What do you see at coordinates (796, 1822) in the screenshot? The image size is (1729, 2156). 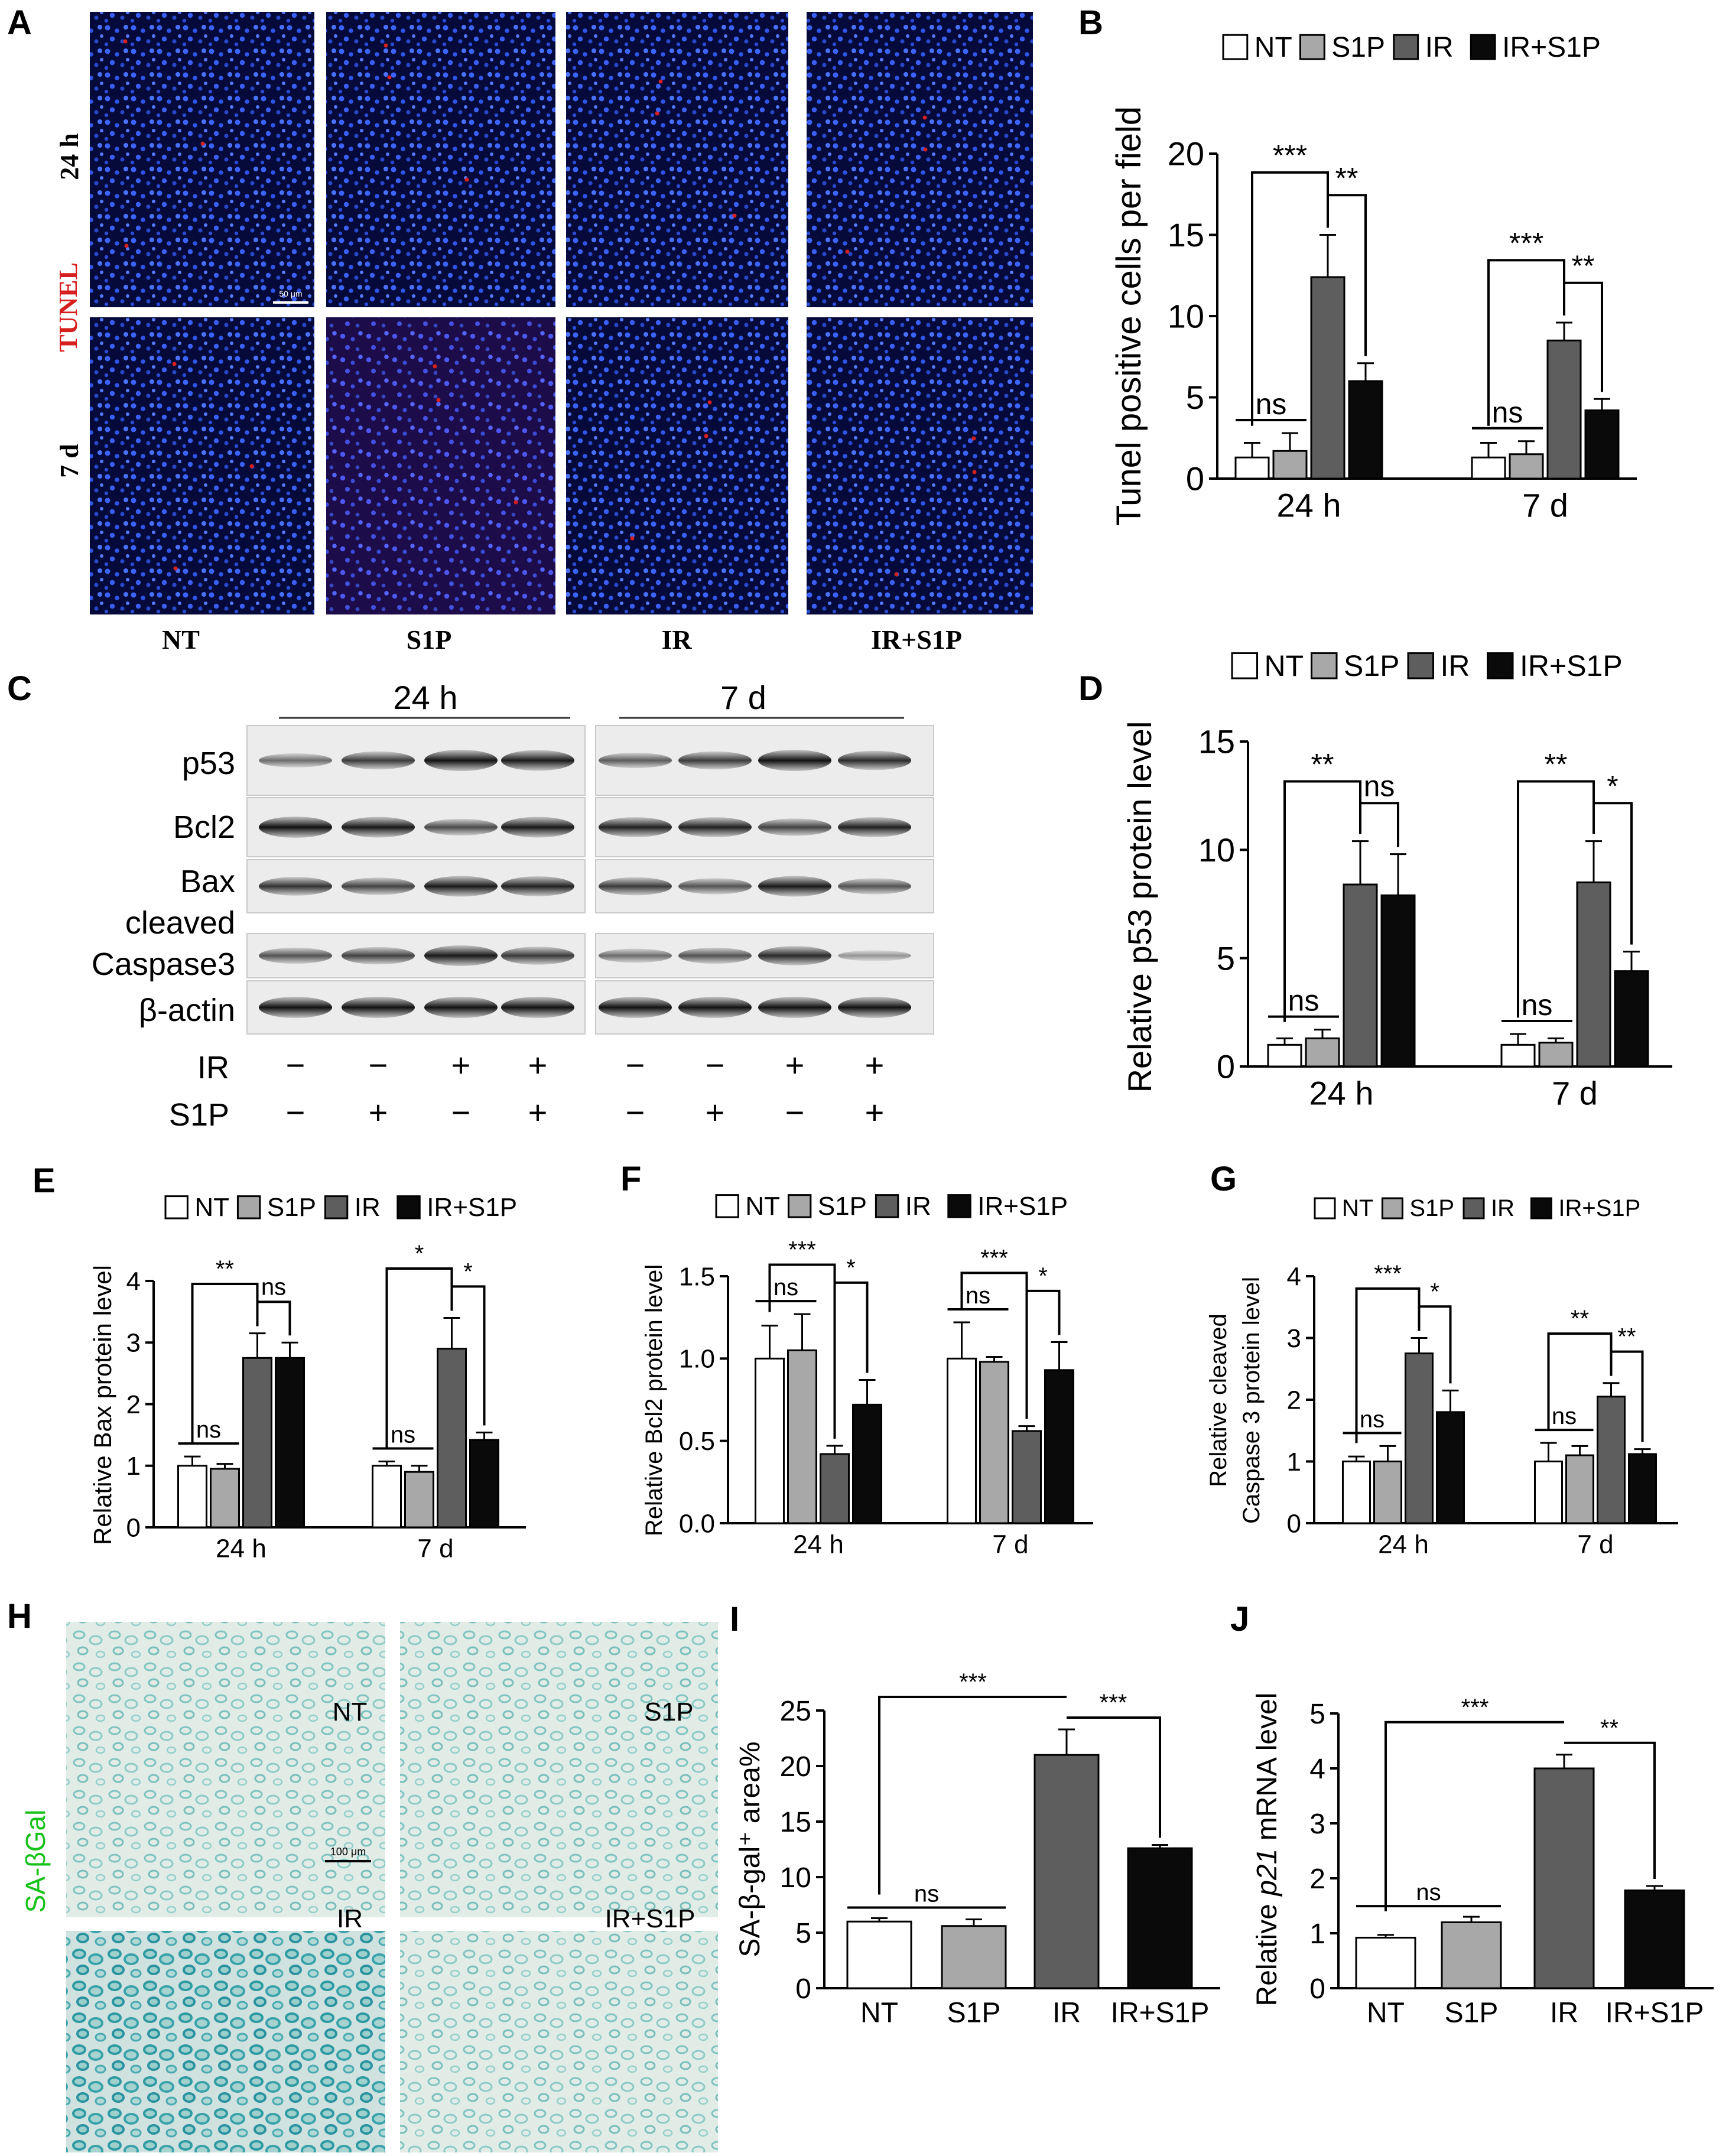 I see `y-tick-label: 15` at bounding box center [796, 1822].